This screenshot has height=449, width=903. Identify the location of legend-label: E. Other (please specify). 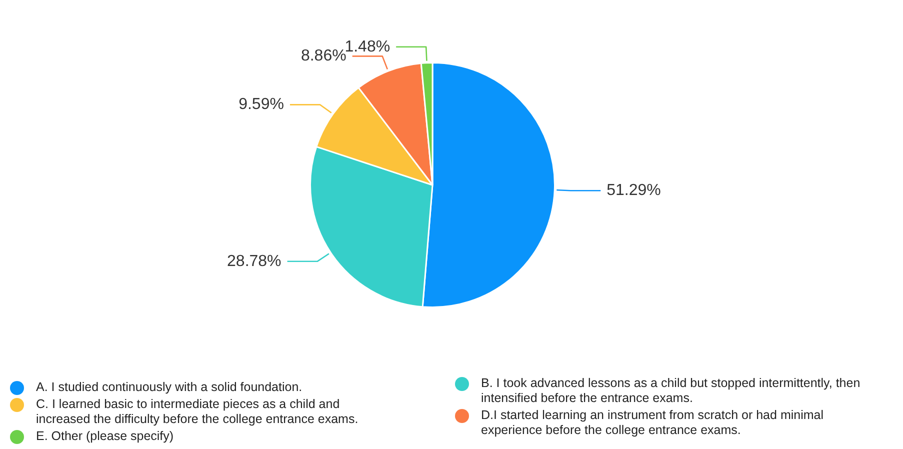
(105, 436).